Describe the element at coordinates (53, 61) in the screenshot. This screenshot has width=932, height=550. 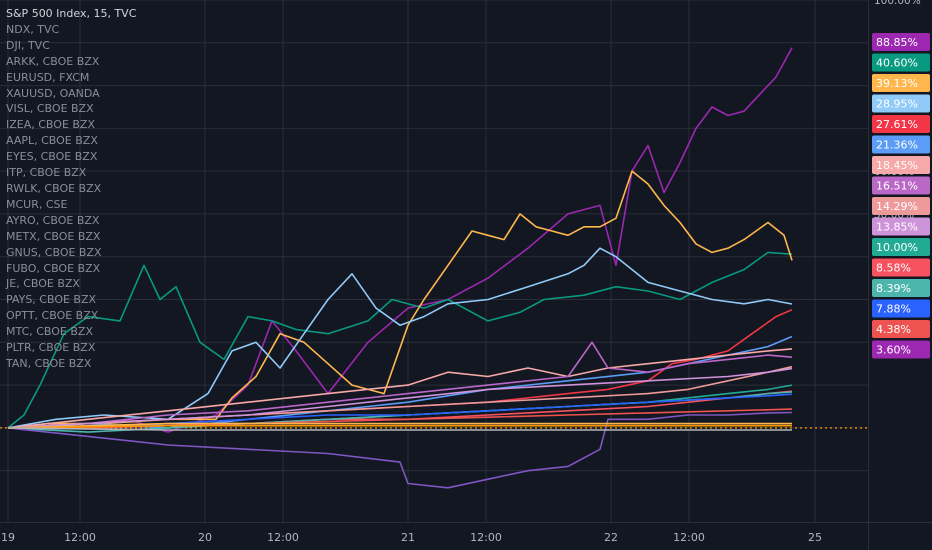
I see `legend-item: ARKK, CBOE BZX` at that location.